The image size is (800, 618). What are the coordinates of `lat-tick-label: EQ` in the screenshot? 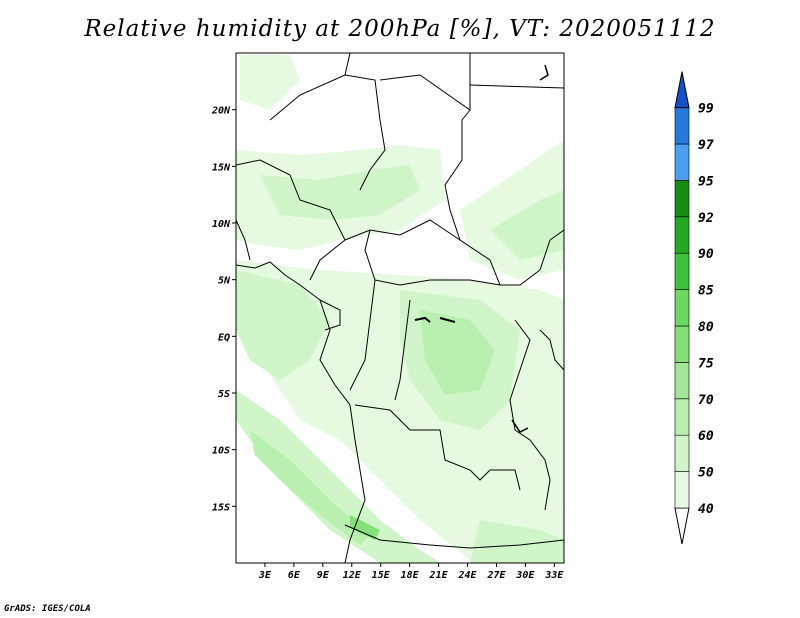 It's located at (224, 337).